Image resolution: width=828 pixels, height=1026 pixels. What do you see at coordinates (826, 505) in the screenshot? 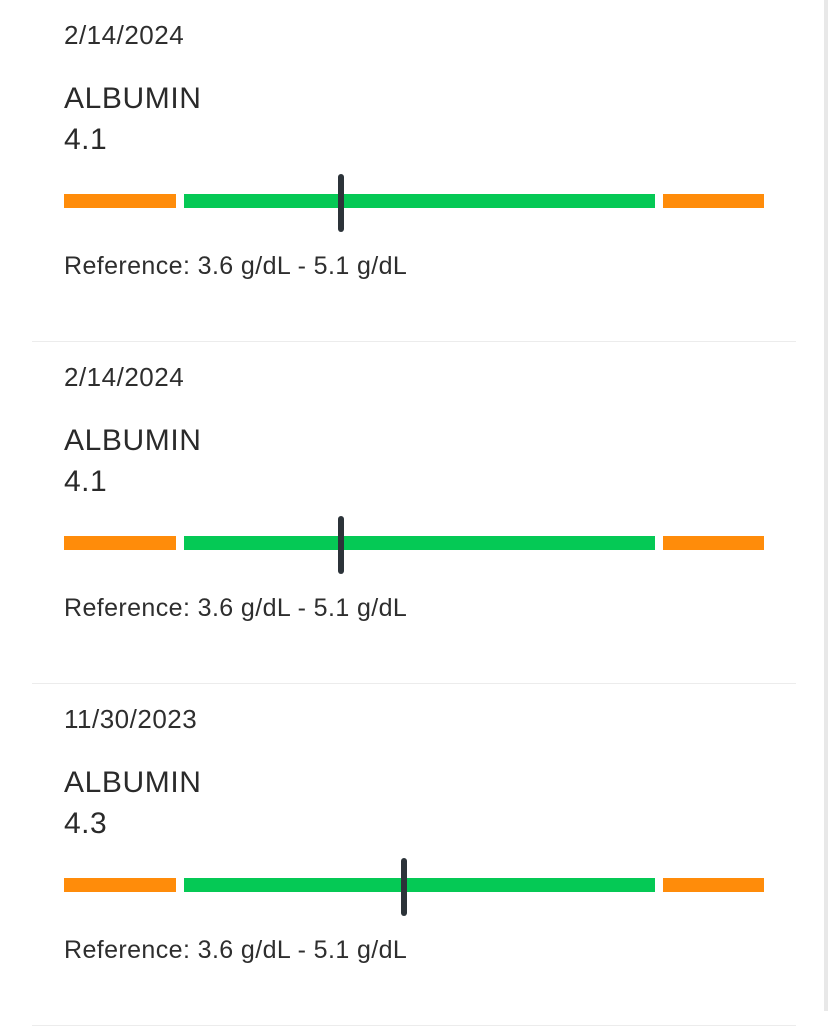
I see `scrollbar-edge` at bounding box center [826, 505].